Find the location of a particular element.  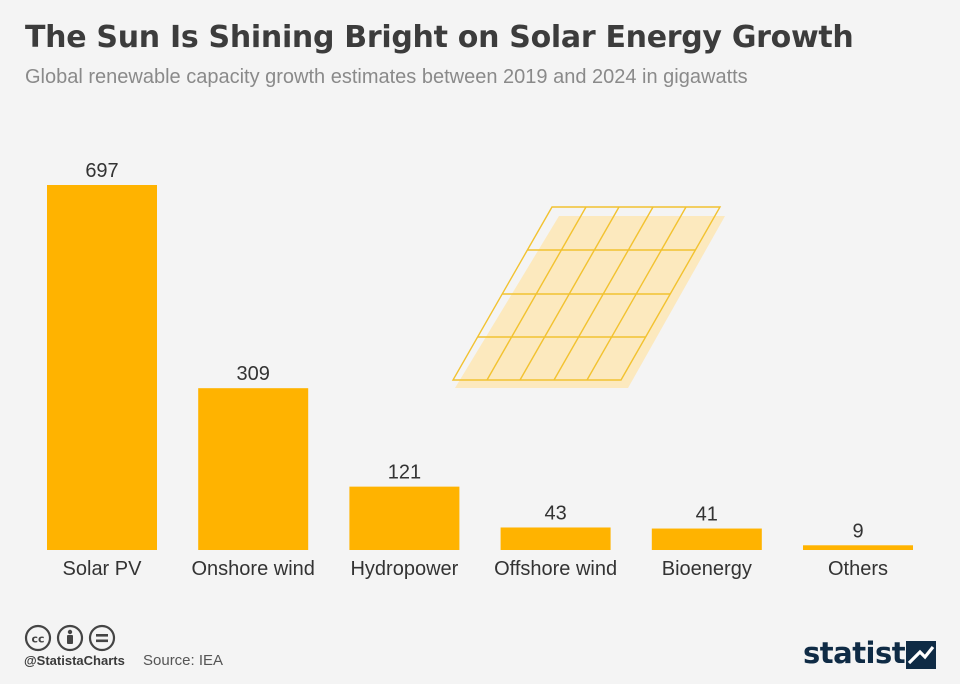

bar-solar-pv is located at coordinates (102, 367).